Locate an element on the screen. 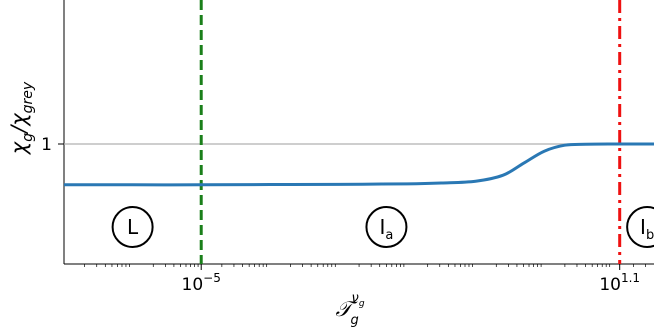  x-axis-label-text: 𝒯νg g is located at coordinates (349, 309).